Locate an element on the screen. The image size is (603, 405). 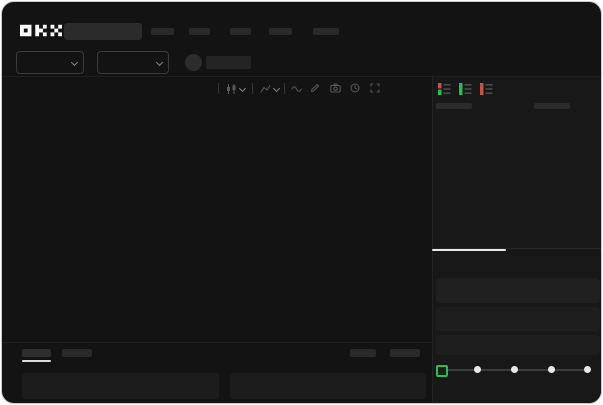
coin-icon is located at coordinates (193, 62).